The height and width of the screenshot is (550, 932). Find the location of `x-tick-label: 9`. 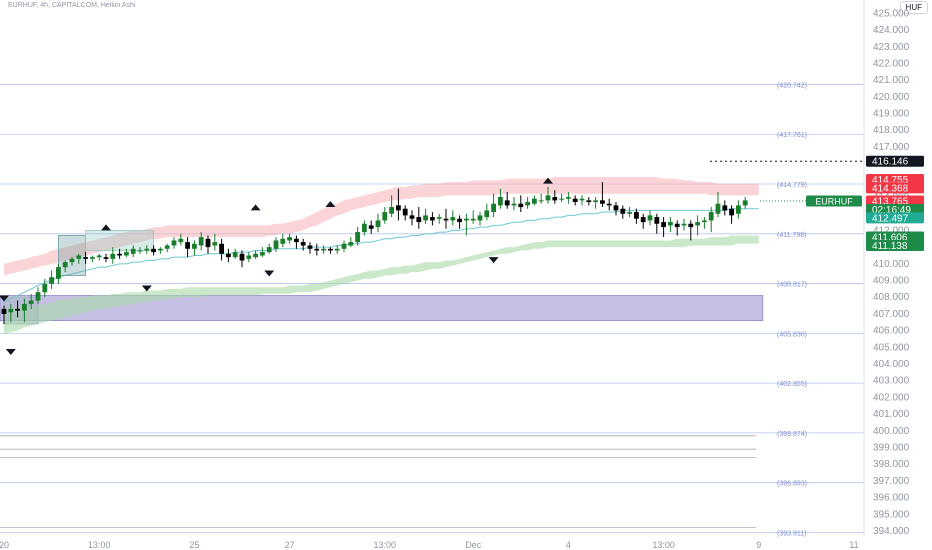

x-tick-label: 9 is located at coordinates (758, 545).